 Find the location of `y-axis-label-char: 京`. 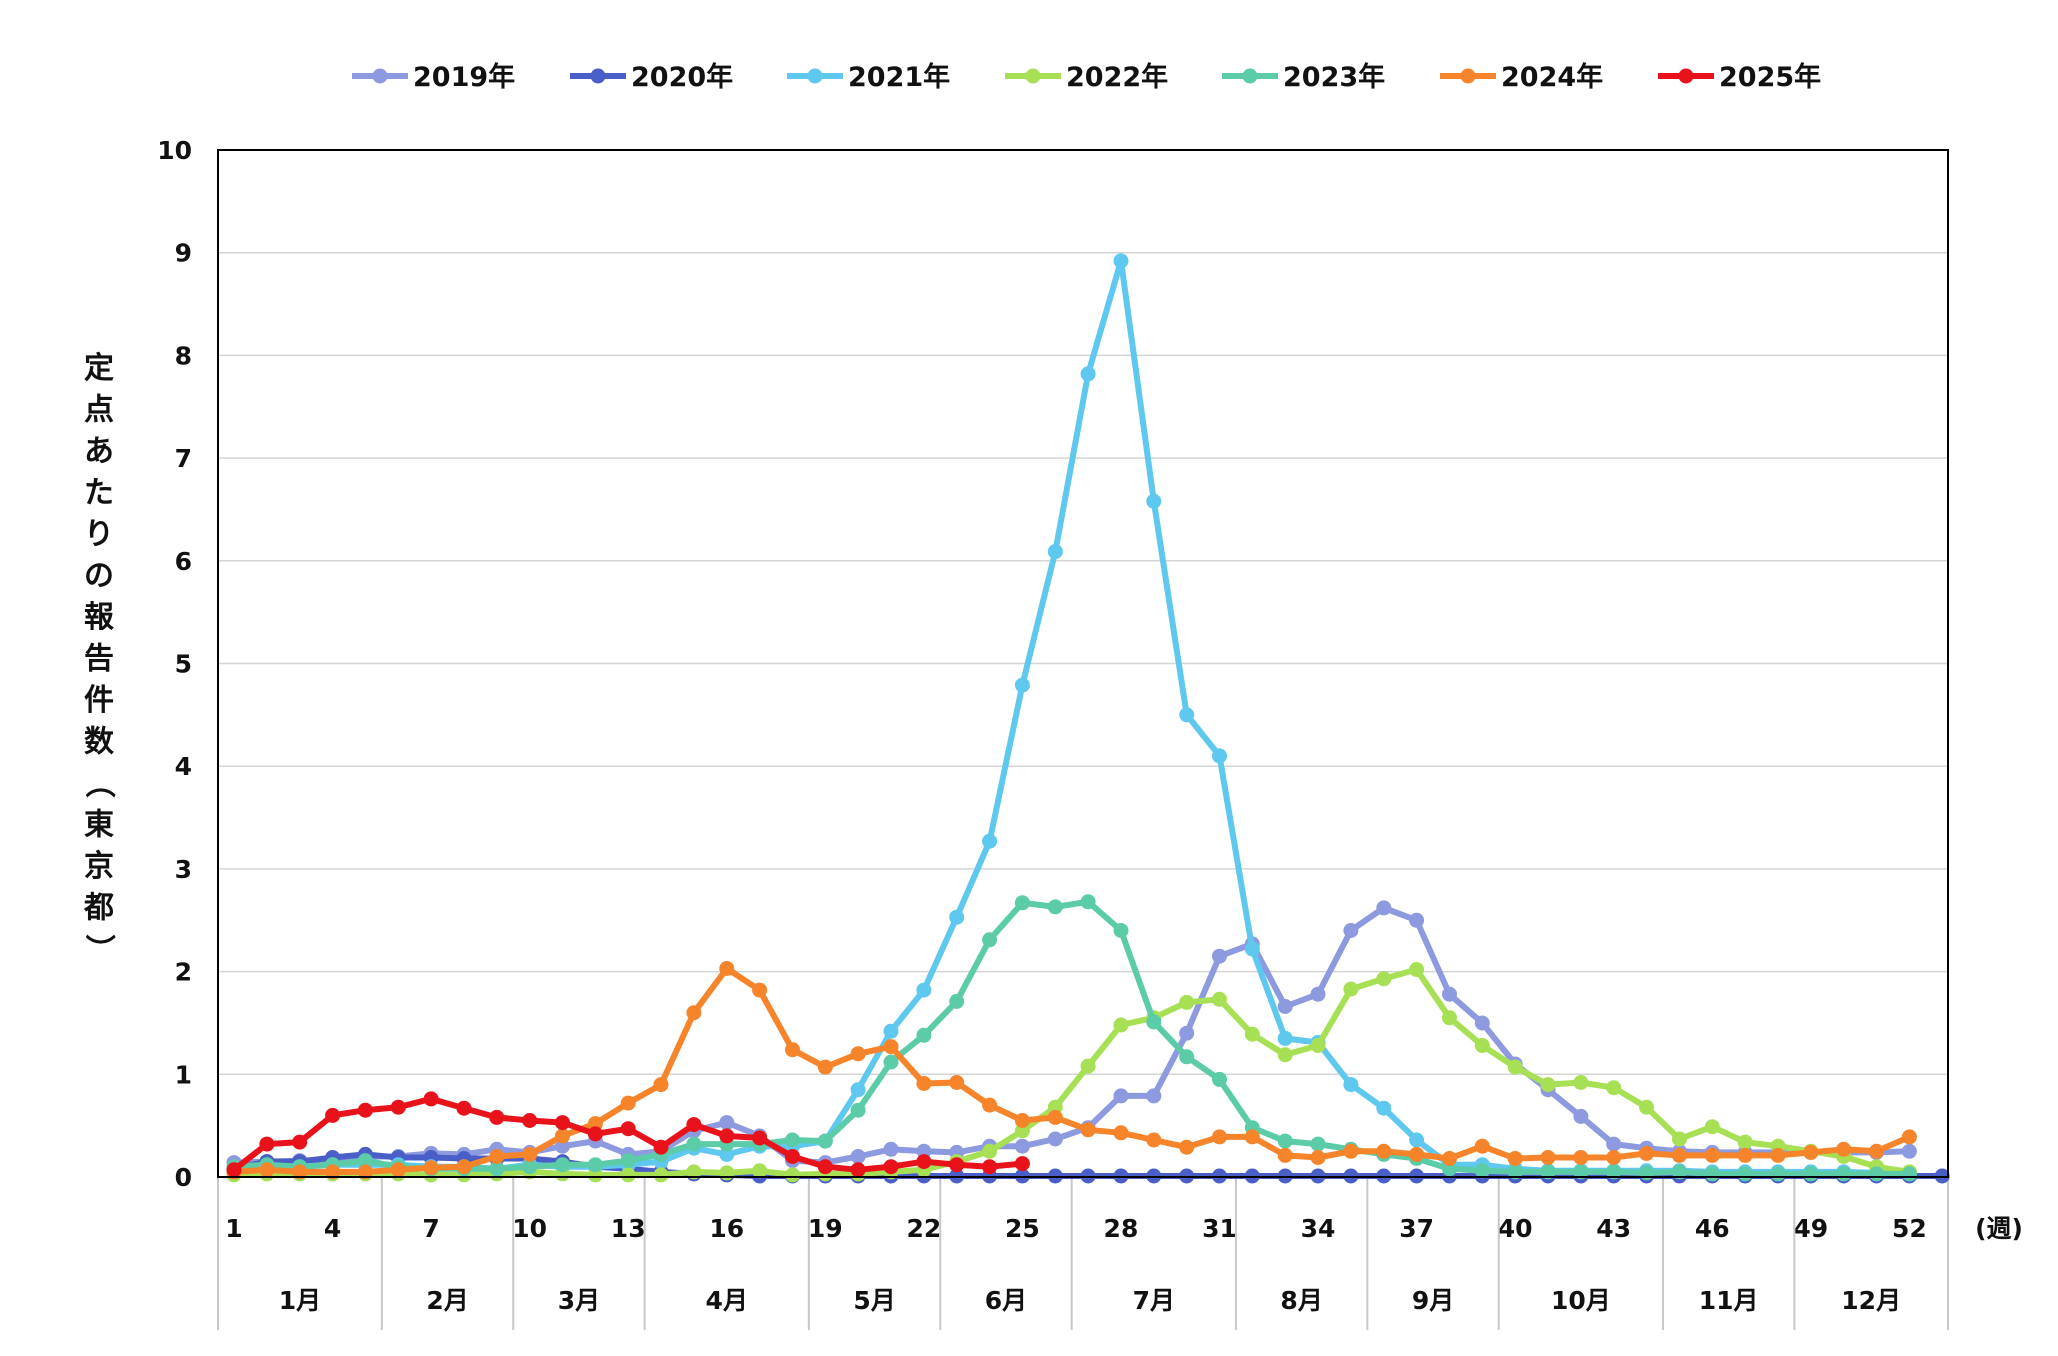

y-axis-label-char: 京 is located at coordinates (99, 866).